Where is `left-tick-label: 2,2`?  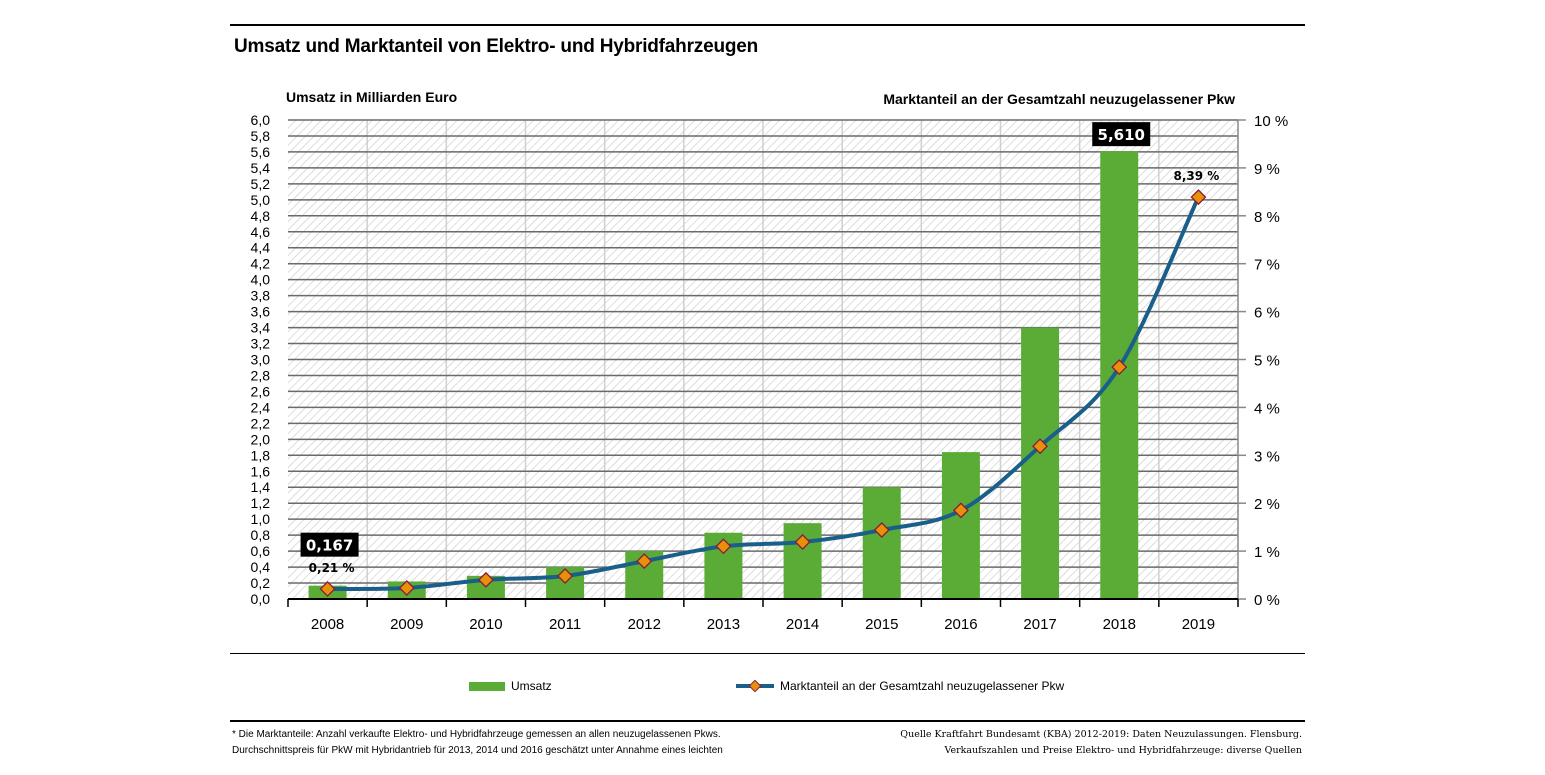
left-tick-label: 2,2 is located at coordinates (261, 423).